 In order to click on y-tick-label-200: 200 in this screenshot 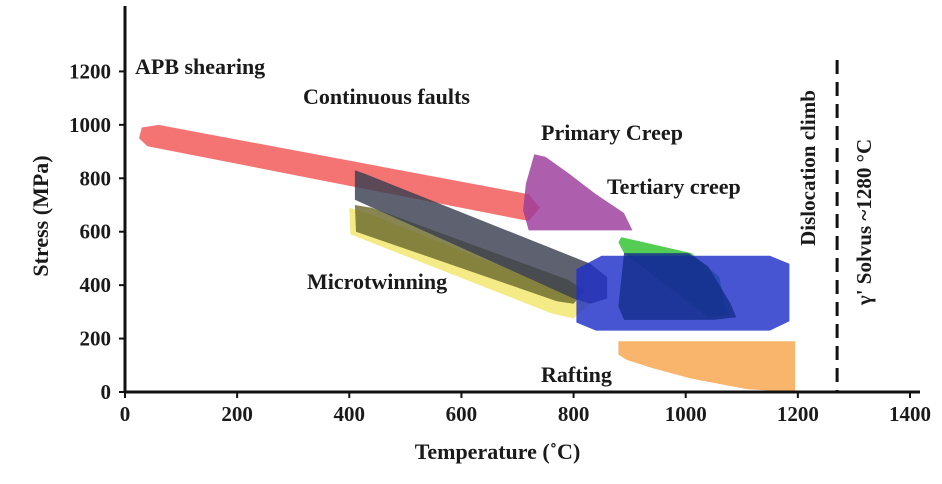, I will do `click(96, 339)`.